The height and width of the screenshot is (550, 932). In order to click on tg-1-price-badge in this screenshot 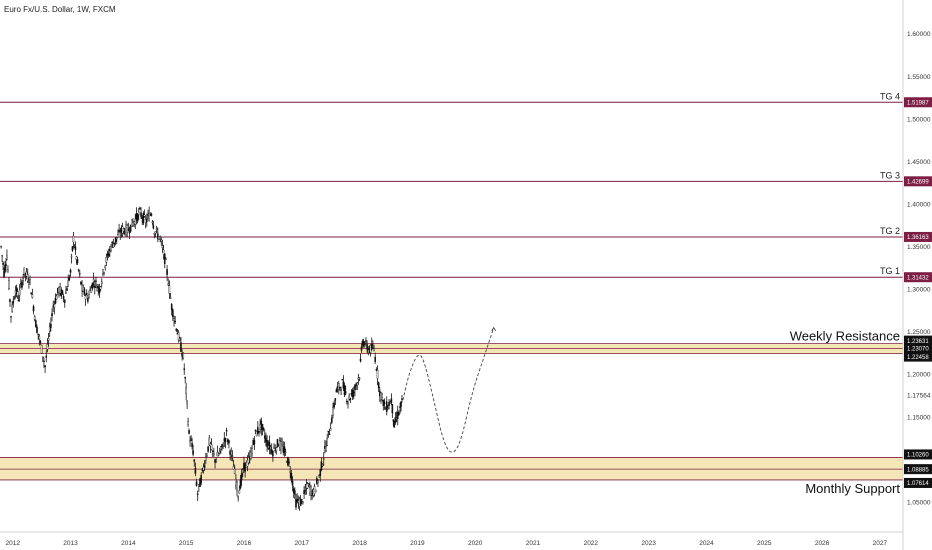, I will do `click(918, 277)`.